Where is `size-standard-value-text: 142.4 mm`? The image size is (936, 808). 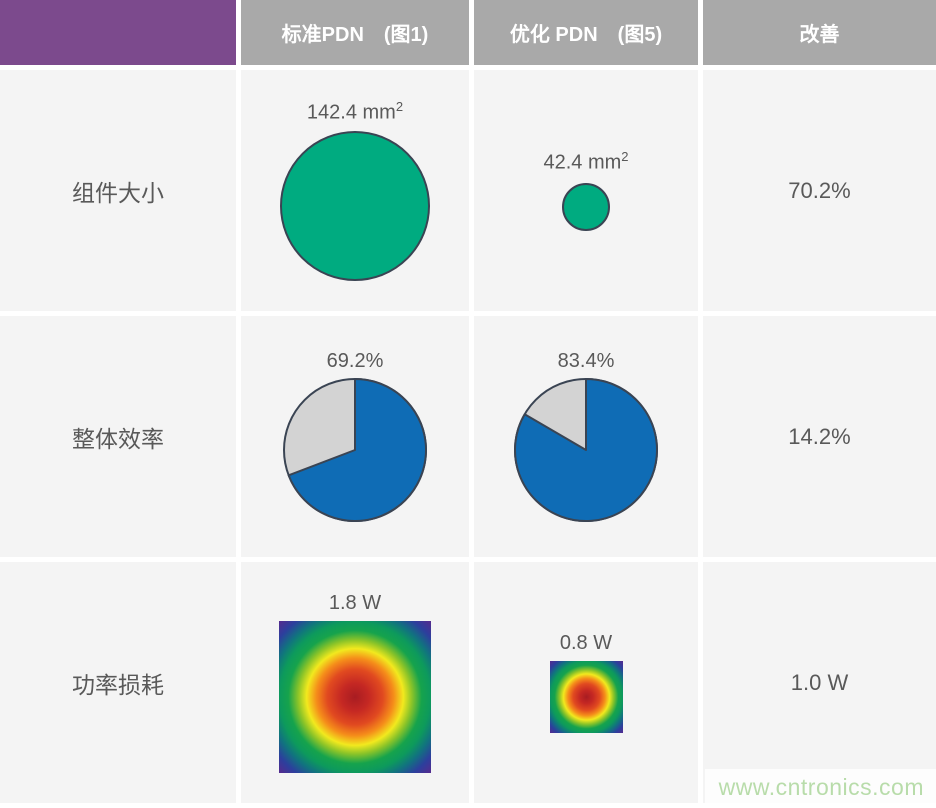
size-standard-value-text: 142.4 mm is located at coordinates (351, 112).